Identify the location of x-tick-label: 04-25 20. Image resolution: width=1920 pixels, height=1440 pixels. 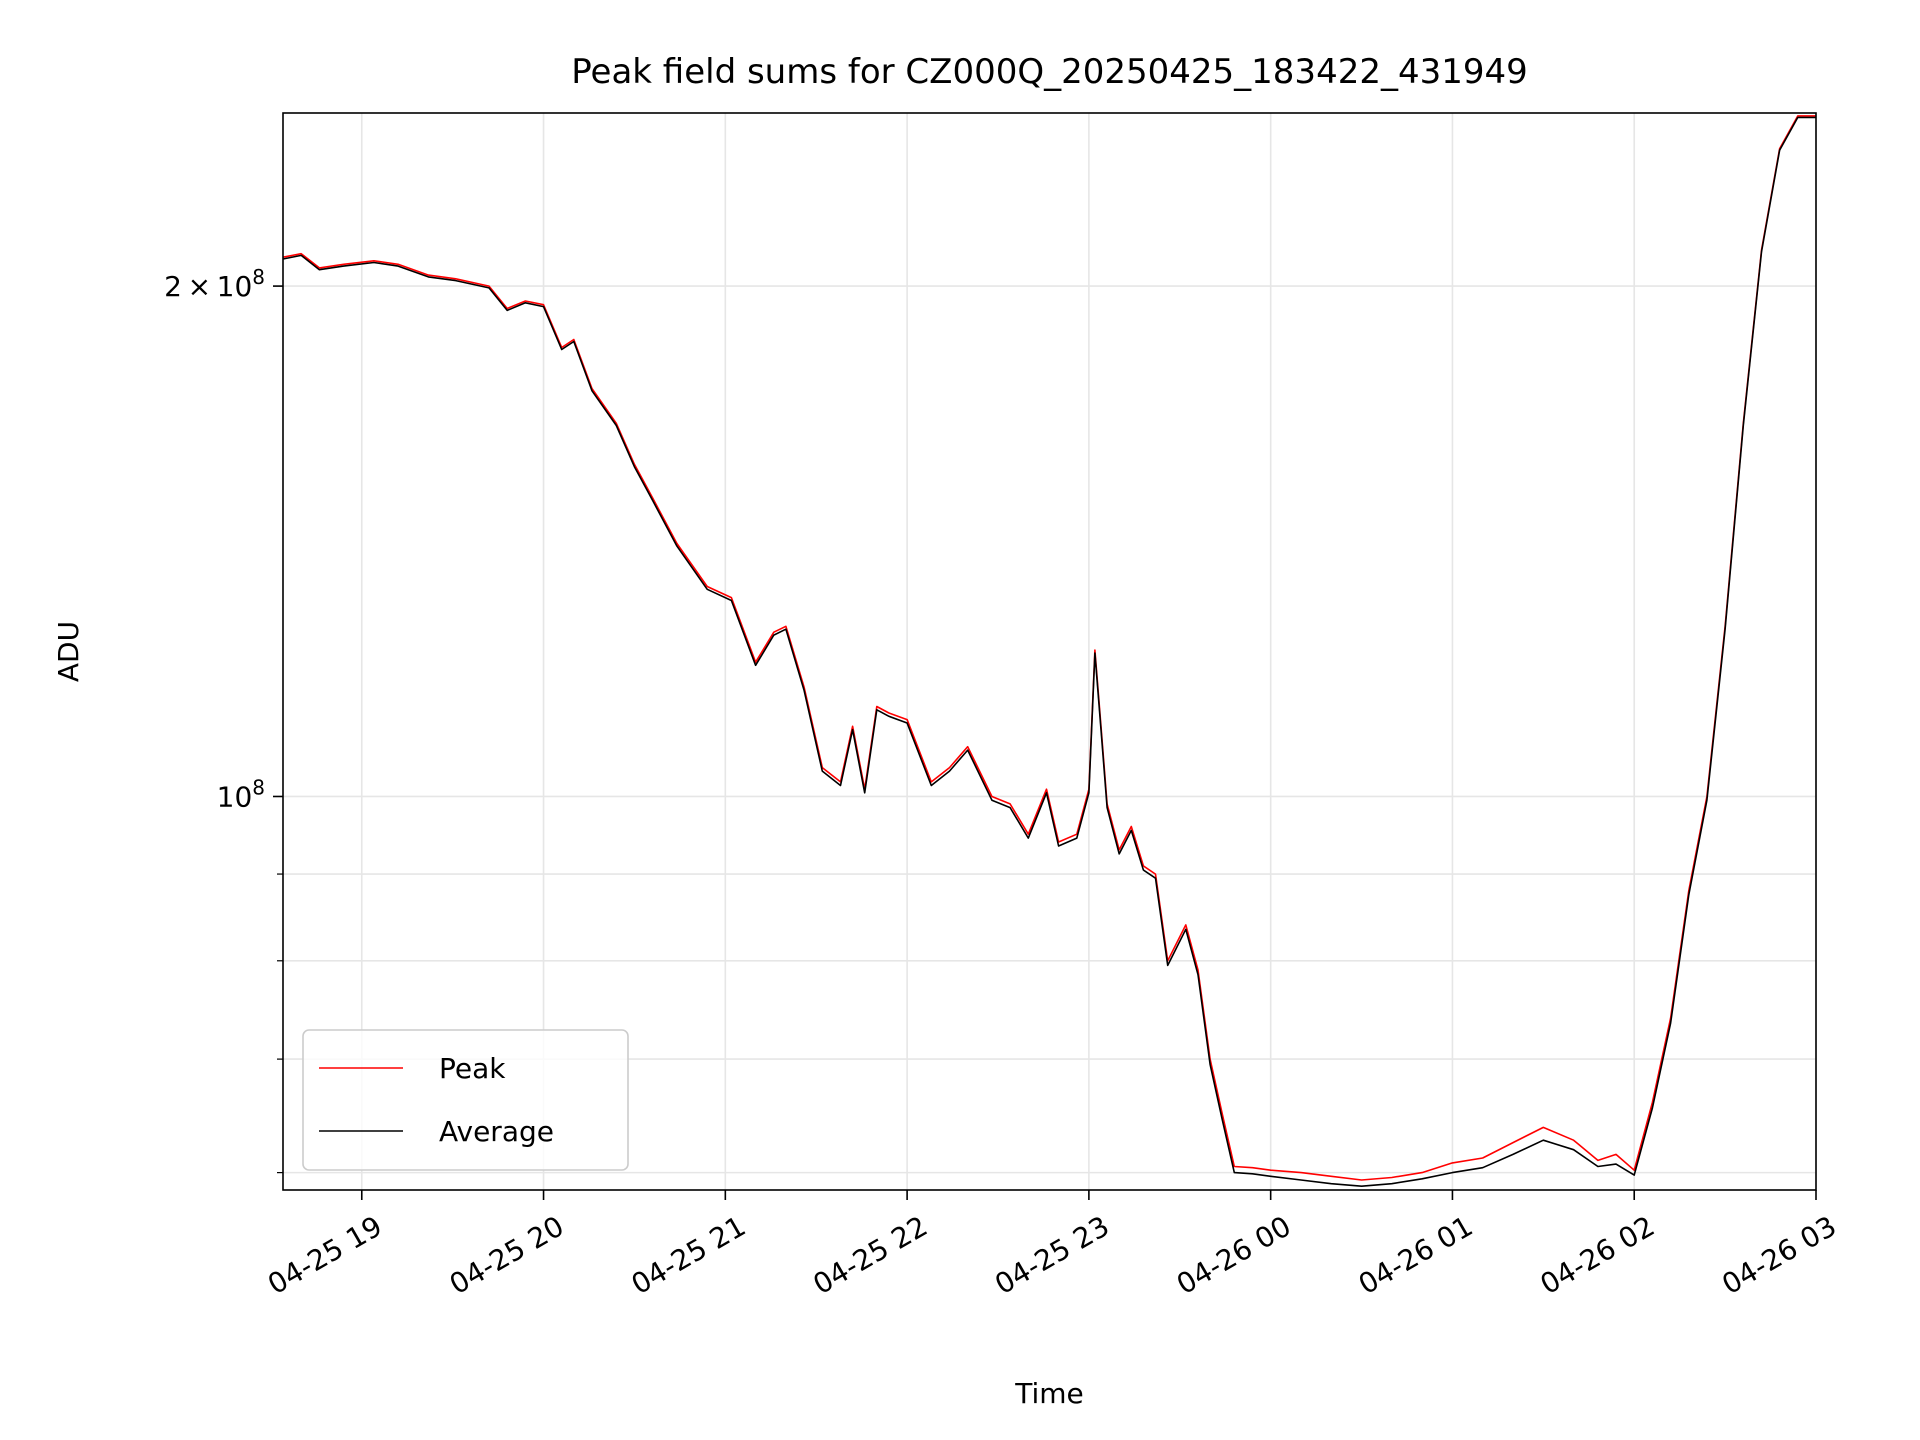
(507, 1255).